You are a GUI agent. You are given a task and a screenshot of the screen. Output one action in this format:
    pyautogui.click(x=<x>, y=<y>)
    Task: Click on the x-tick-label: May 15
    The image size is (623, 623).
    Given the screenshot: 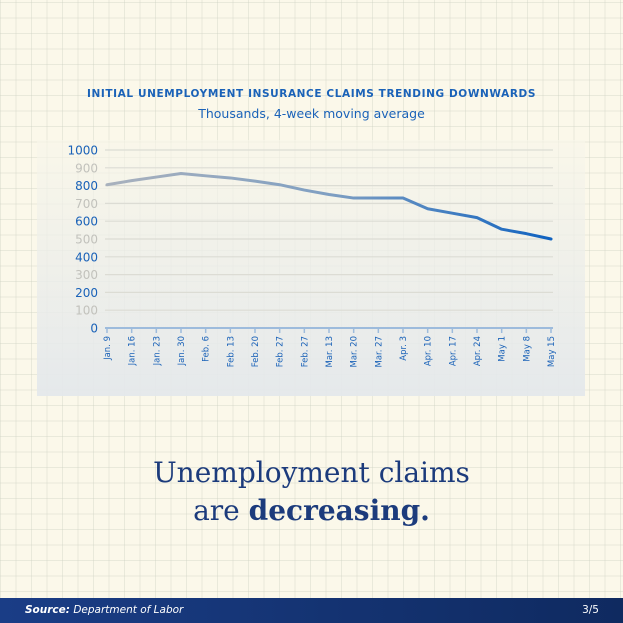 What is the action you would take?
    pyautogui.click(x=552, y=351)
    